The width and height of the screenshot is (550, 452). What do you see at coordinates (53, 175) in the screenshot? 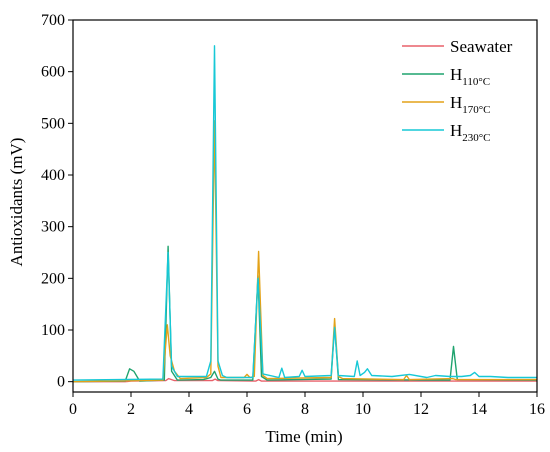
I see `y-tick-label: 400` at bounding box center [53, 175].